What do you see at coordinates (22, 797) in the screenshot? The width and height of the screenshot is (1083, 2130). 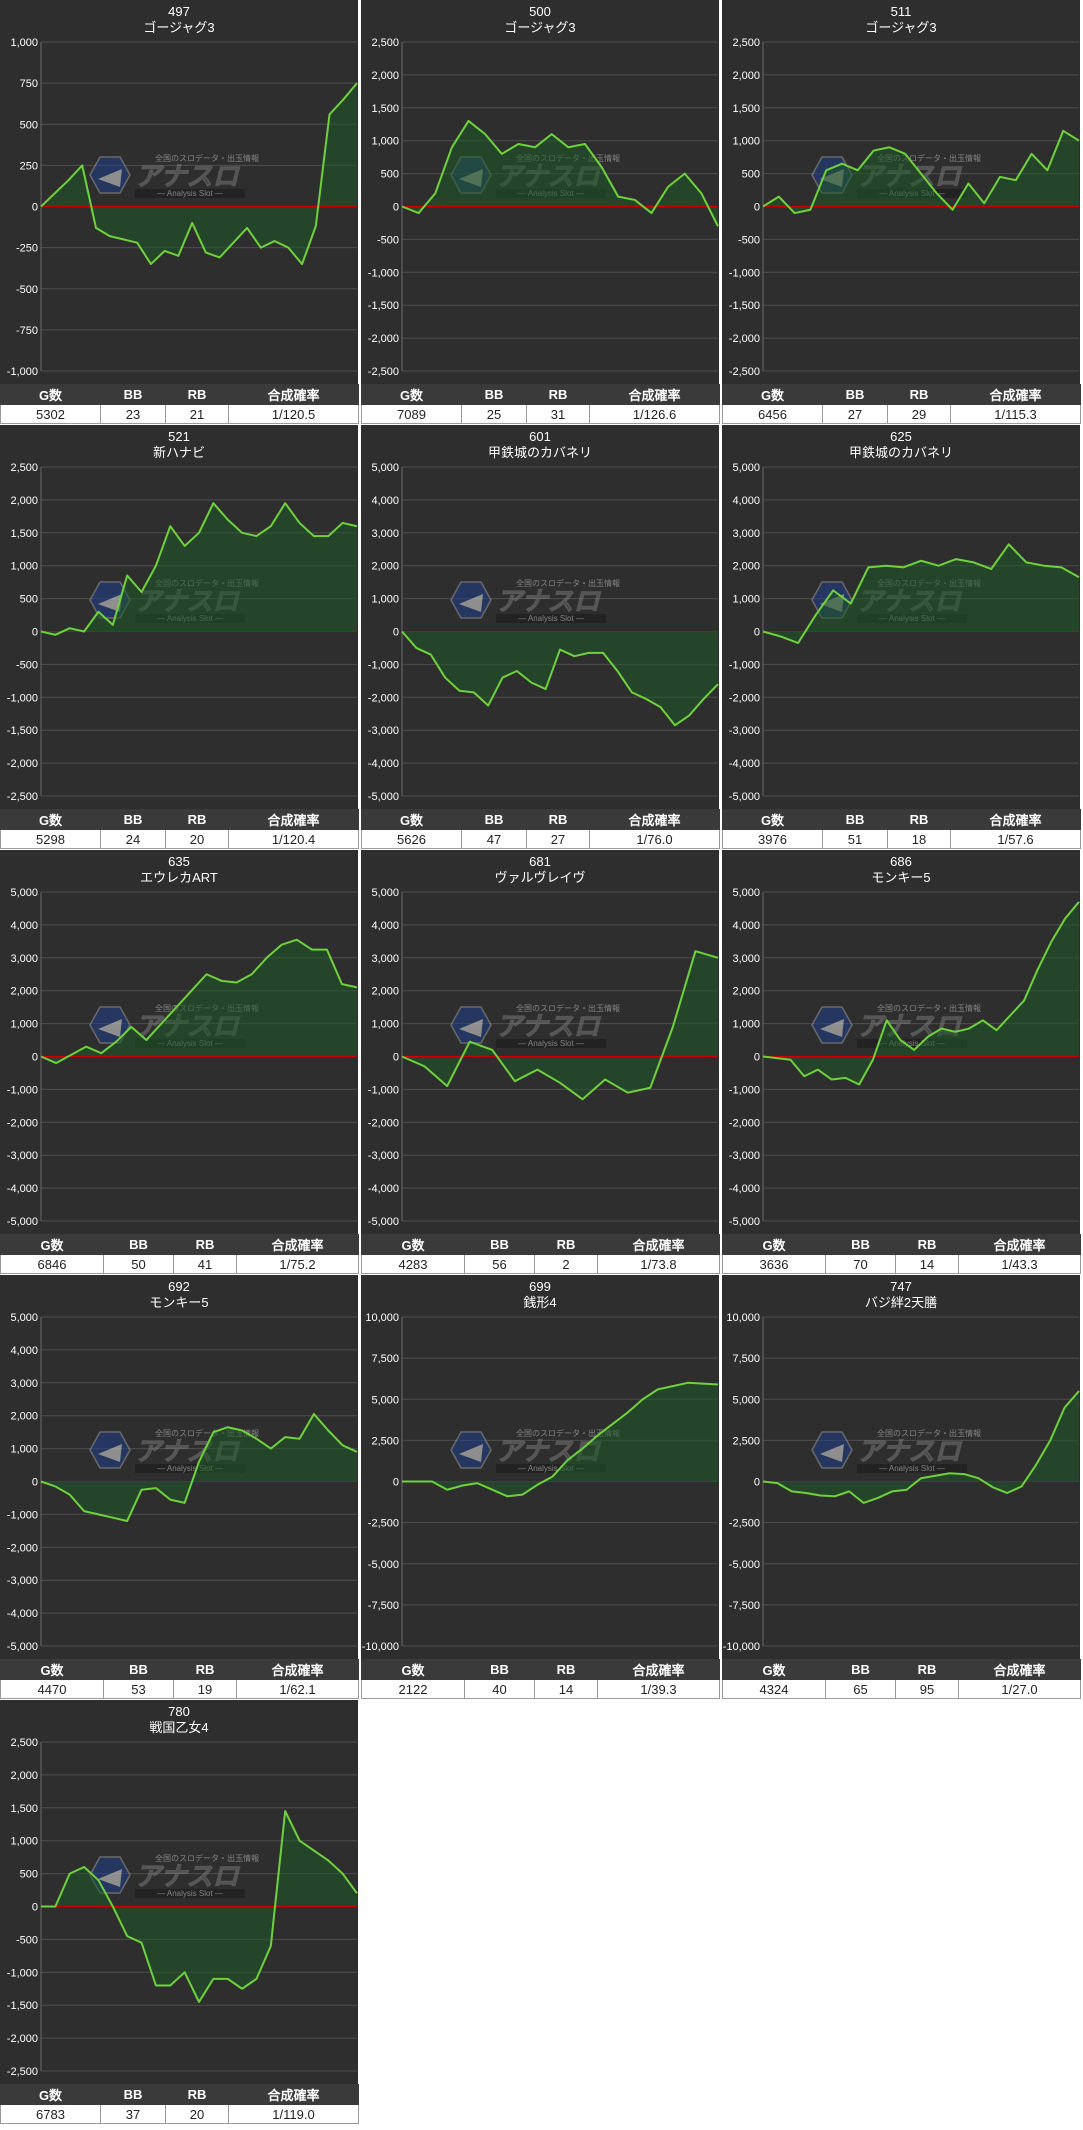 I see `y-tick-label: -2,500` at bounding box center [22, 797].